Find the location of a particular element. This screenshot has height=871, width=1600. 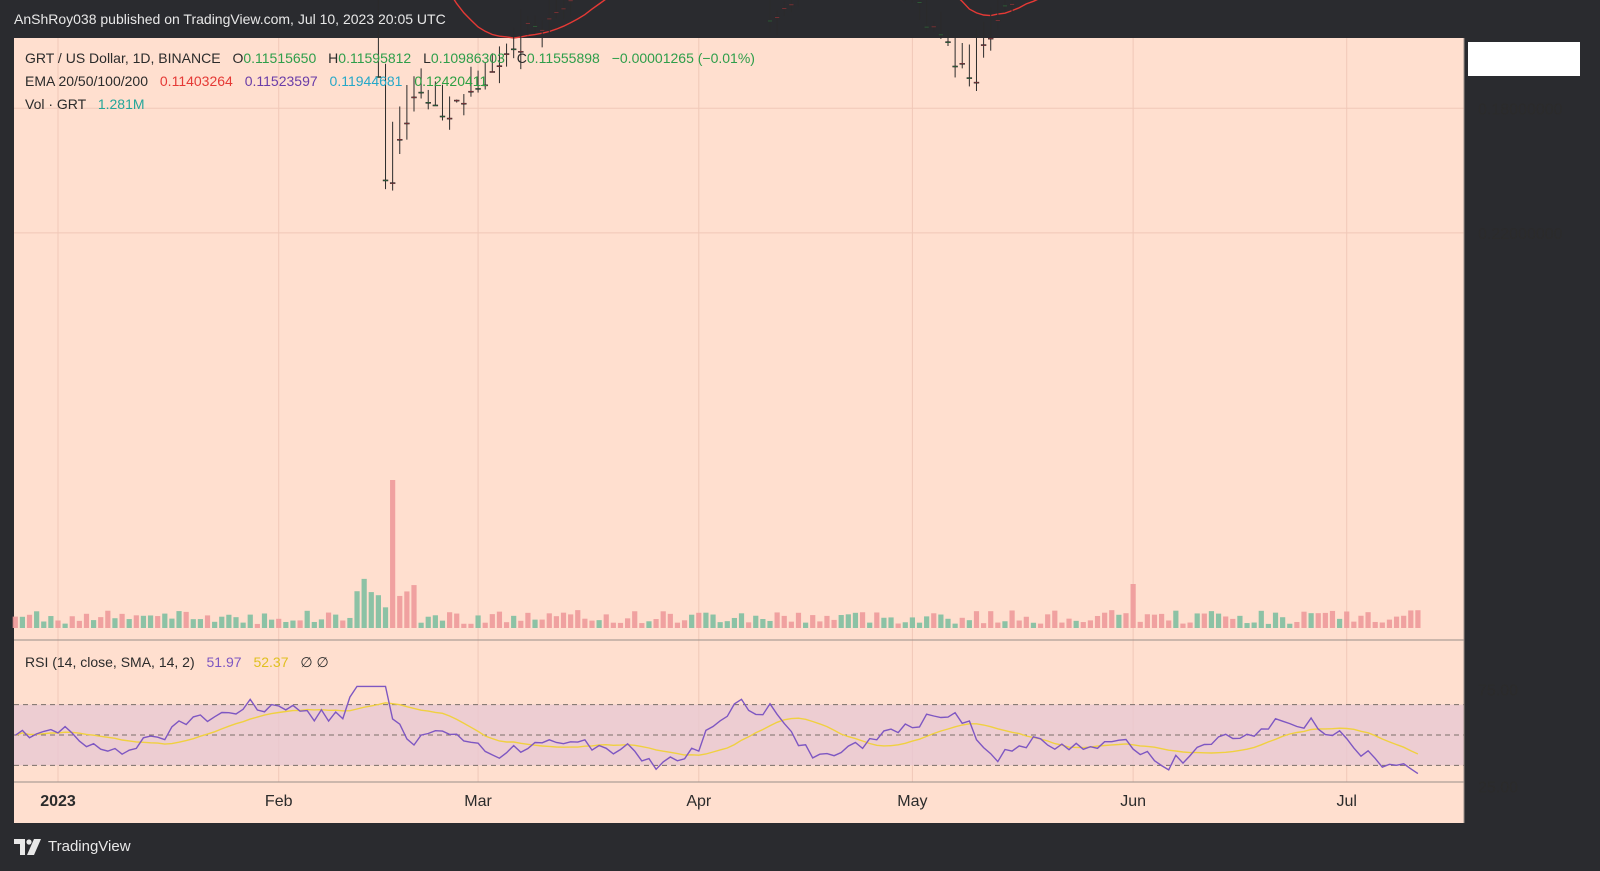

ema-line is located at coordinates (745, 19).